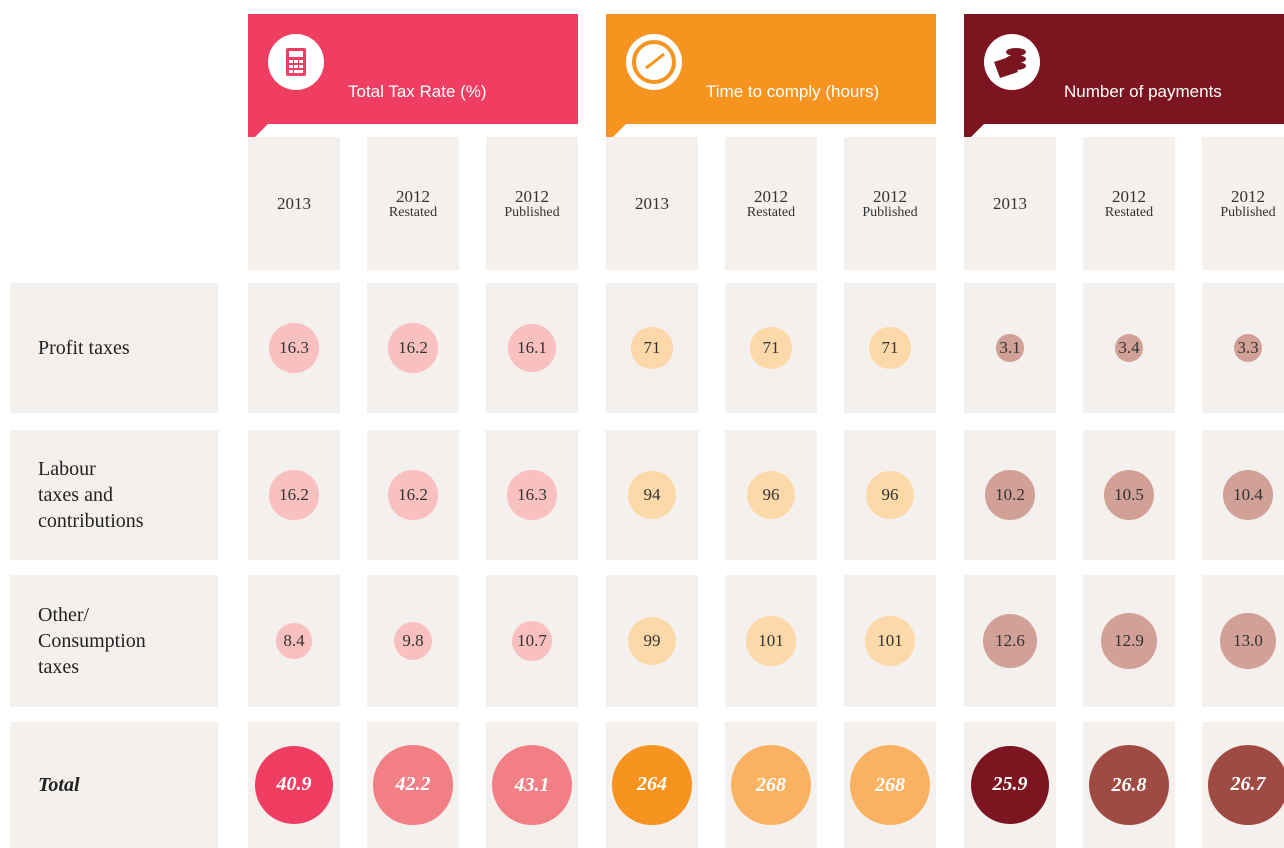 This screenshot has width=1284, height=848. I want to click on bubble: 101, so click(771, 641).